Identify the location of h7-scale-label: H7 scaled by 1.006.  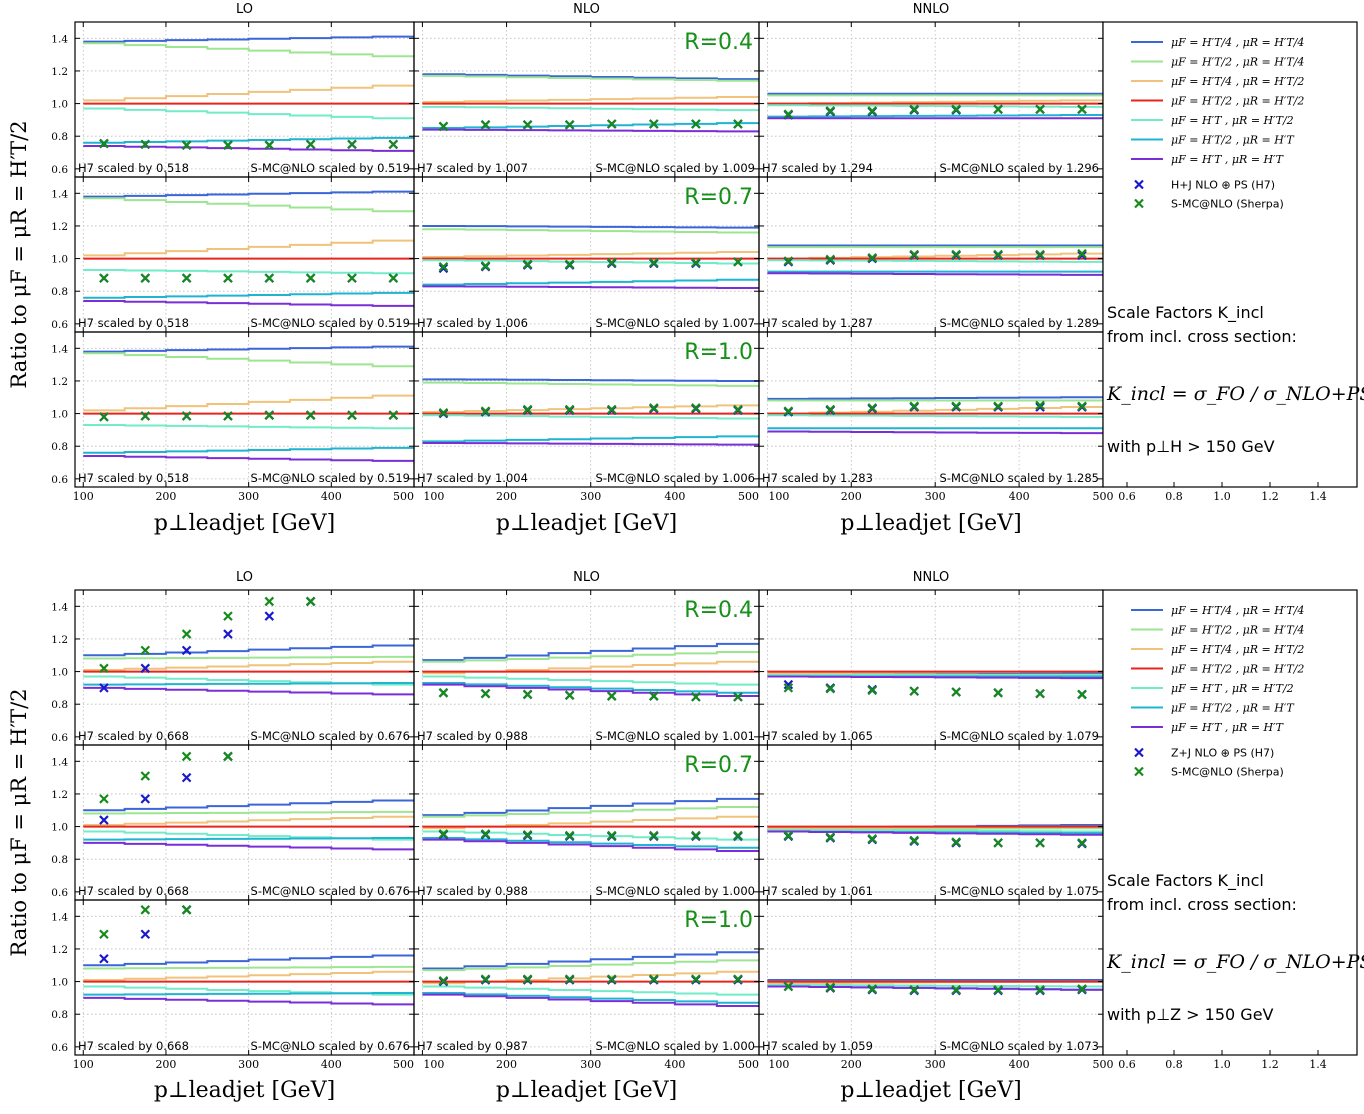
(472, 323).